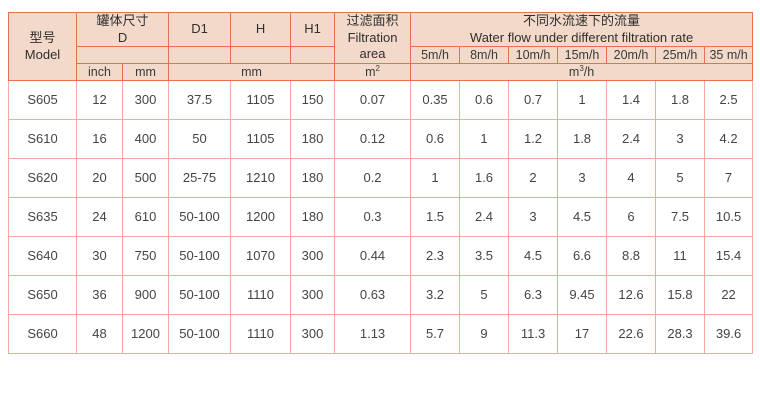 This screenshot has height=405, width=760. What do you see at coordinates (99, 100) in the screenshot?
I see `cell-inch: 12` at bounding box center [99, 100].